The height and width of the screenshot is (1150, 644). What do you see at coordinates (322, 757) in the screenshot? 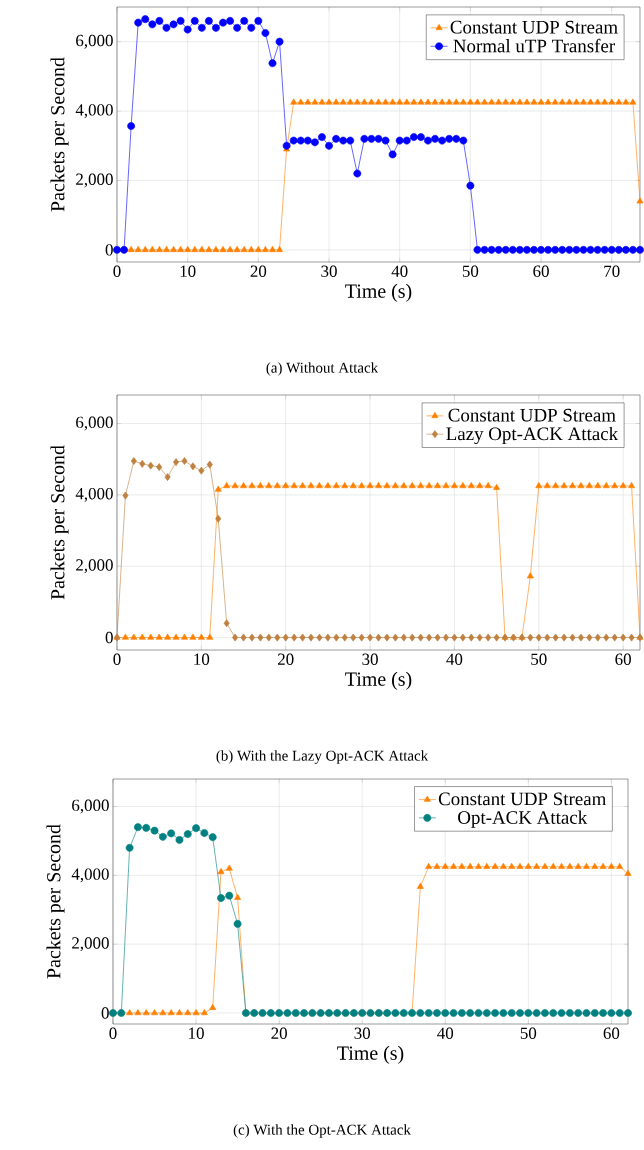
I see `text: (b) With the Lazy Opt-ACK Attack` at bounding box center [322, 757].